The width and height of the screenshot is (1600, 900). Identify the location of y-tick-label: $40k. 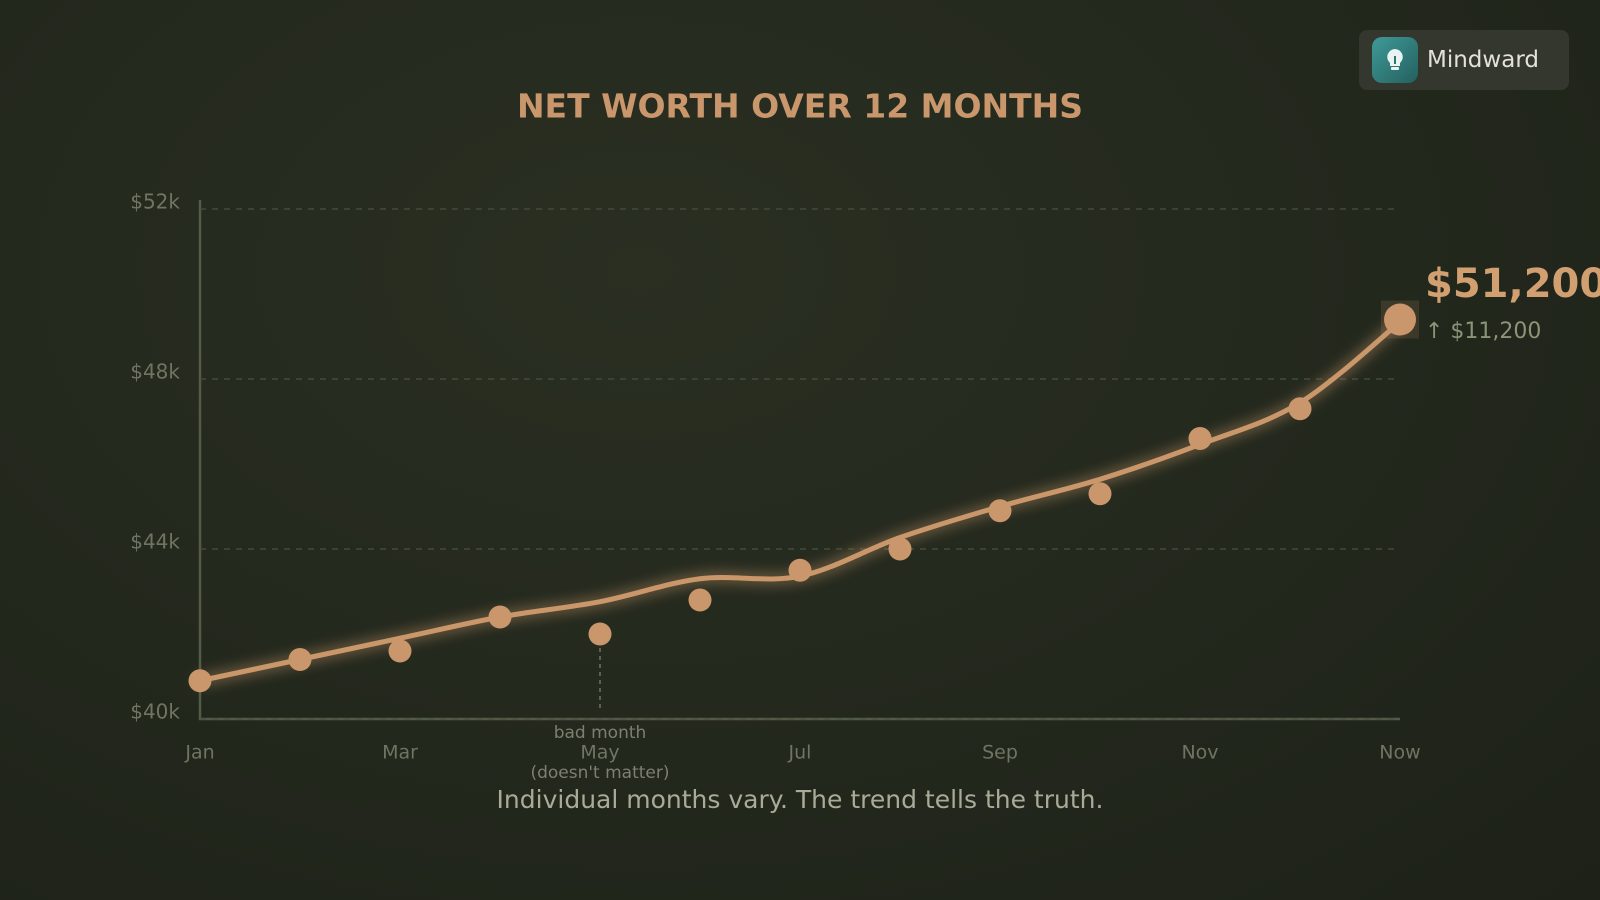
(155, 712).